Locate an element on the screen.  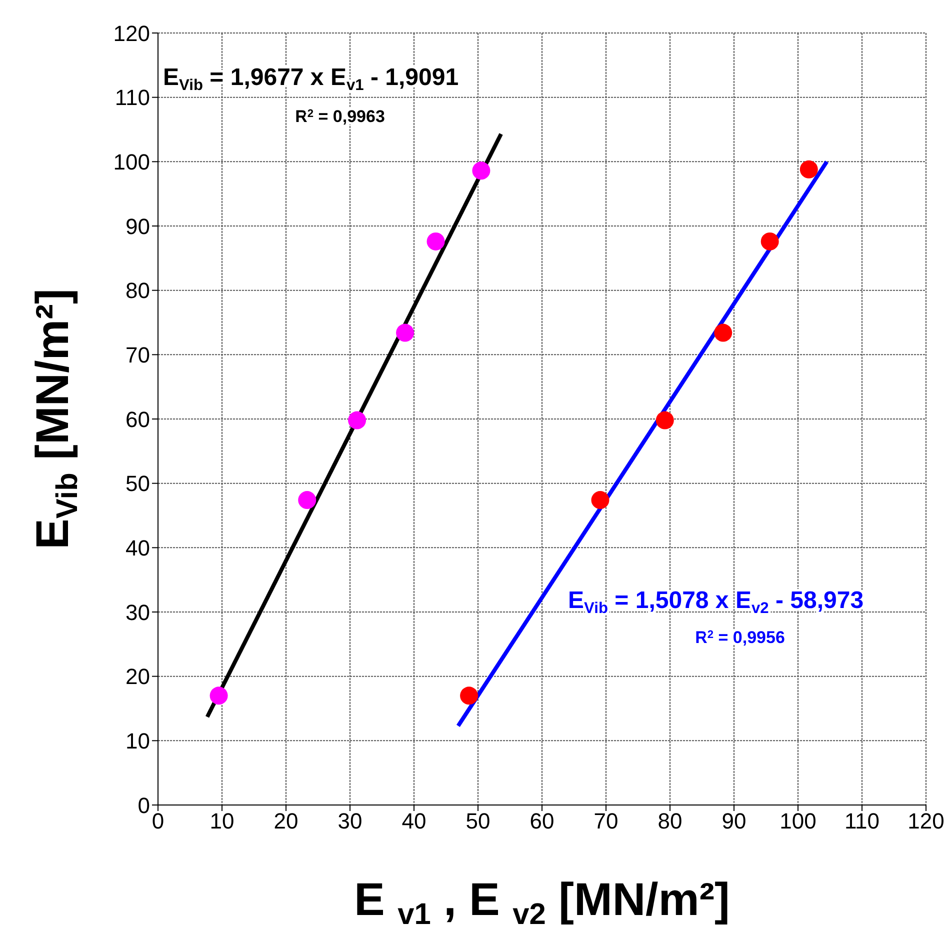
y-tick-label: 120 is located at coordinates (131, 33).